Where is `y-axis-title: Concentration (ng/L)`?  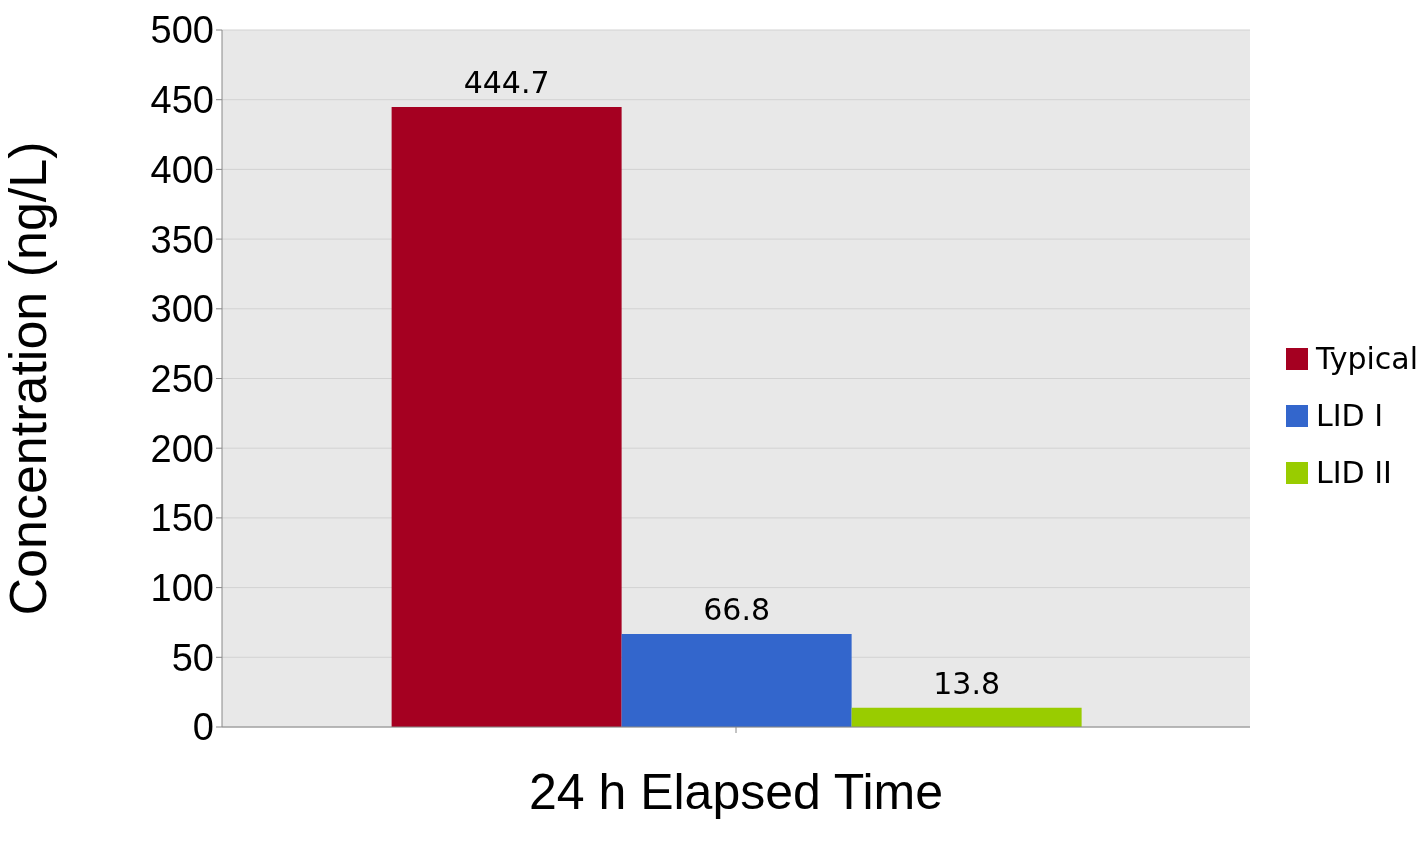 y-axis-title: Concentration (ng/L) is located at coordinates (29, 378).